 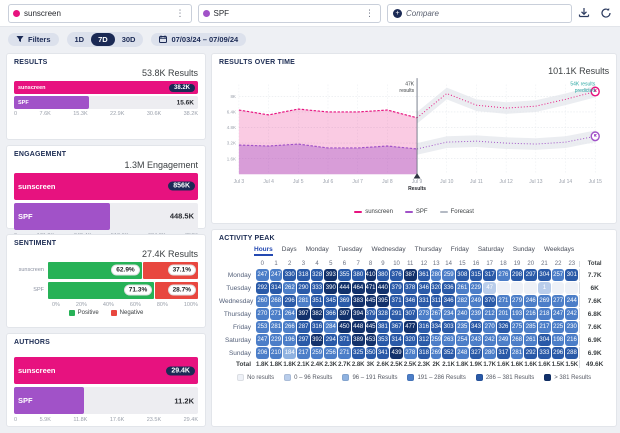 I want to click on heatmap-cell: 294, so click(x=331, y=340).